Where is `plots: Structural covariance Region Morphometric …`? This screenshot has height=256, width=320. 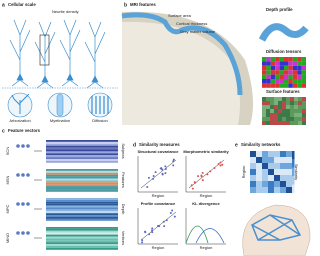
plots: Structural covariance Region Morphometric … is located at coordinates (184, 199).